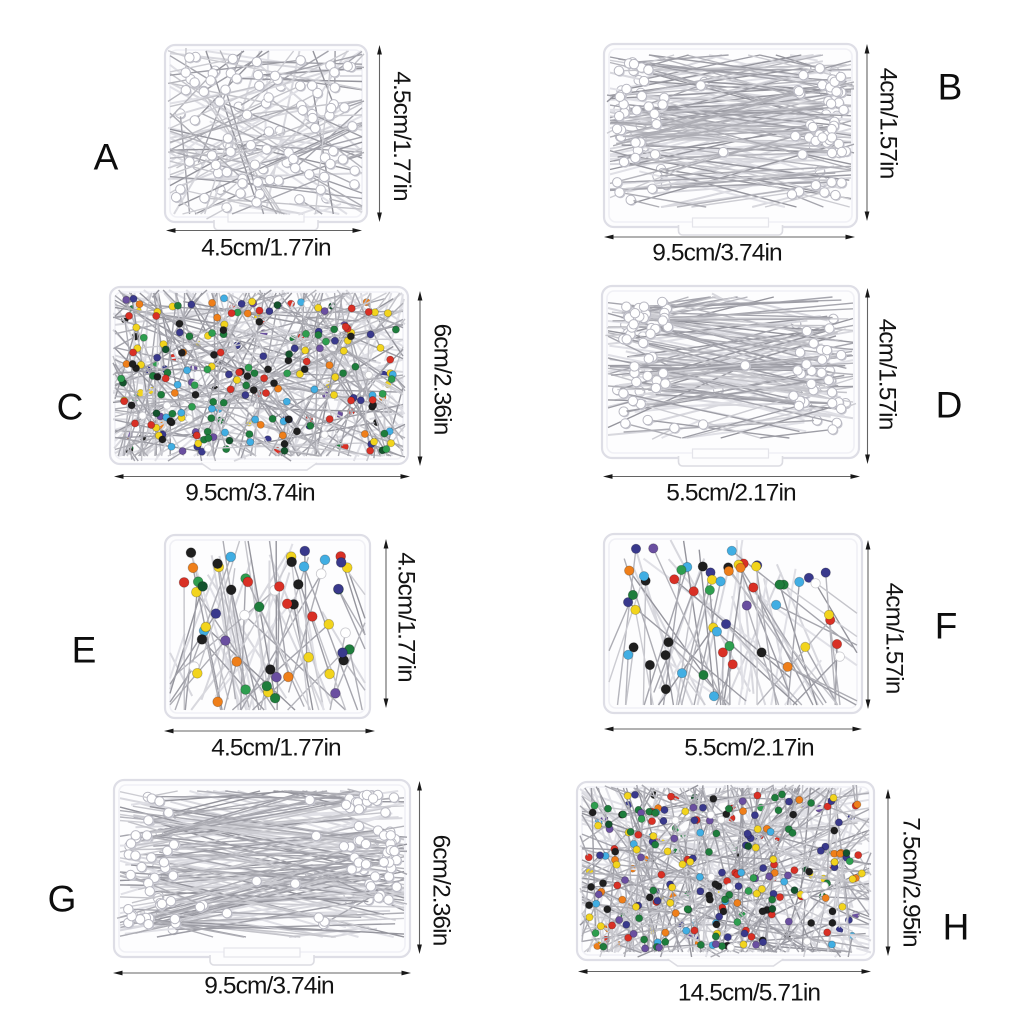 This screenshot has width=1024, height=1024. I want to click on svg-text: F, so click(946, 626).